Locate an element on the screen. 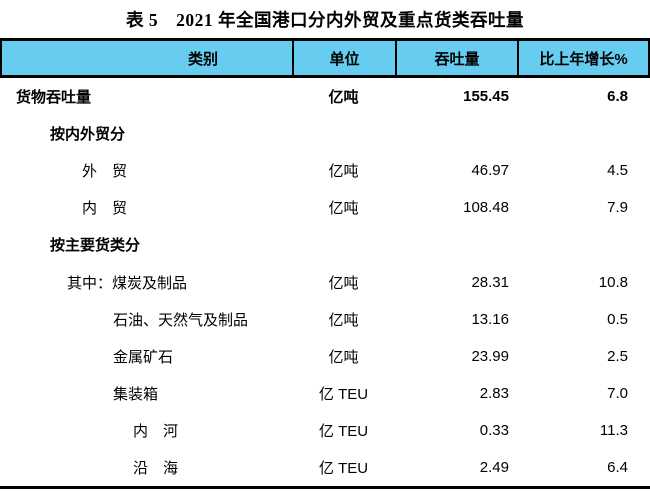  table-row: 石油、天然气及制品 亿吨 13.16 0.5 is located at coordinates (325, 319).